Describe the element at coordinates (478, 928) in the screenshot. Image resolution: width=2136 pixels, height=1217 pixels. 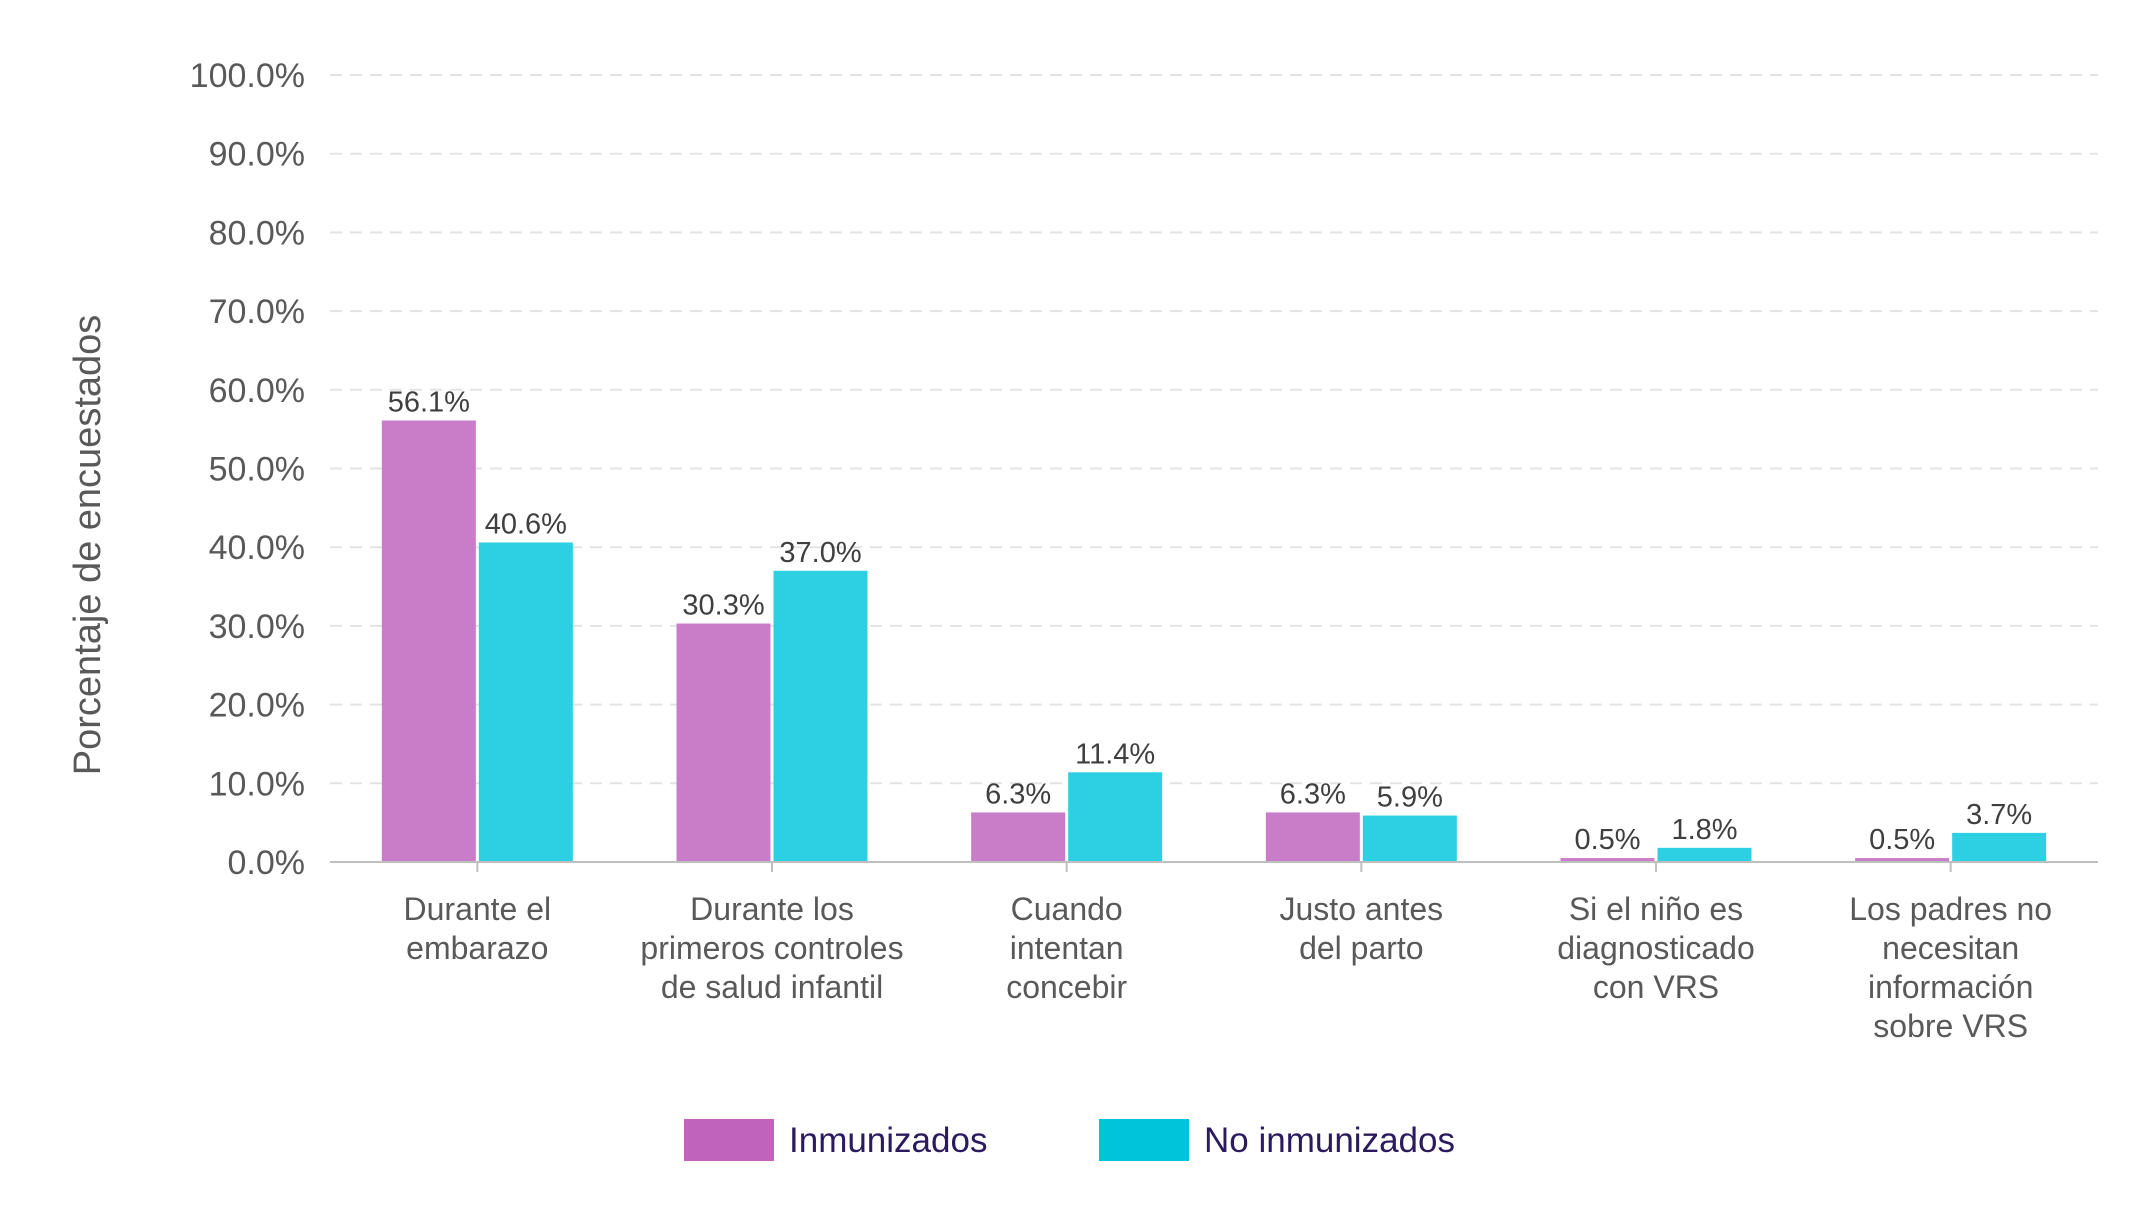
I see `x-category-label: Durante el embarazo` at that location.